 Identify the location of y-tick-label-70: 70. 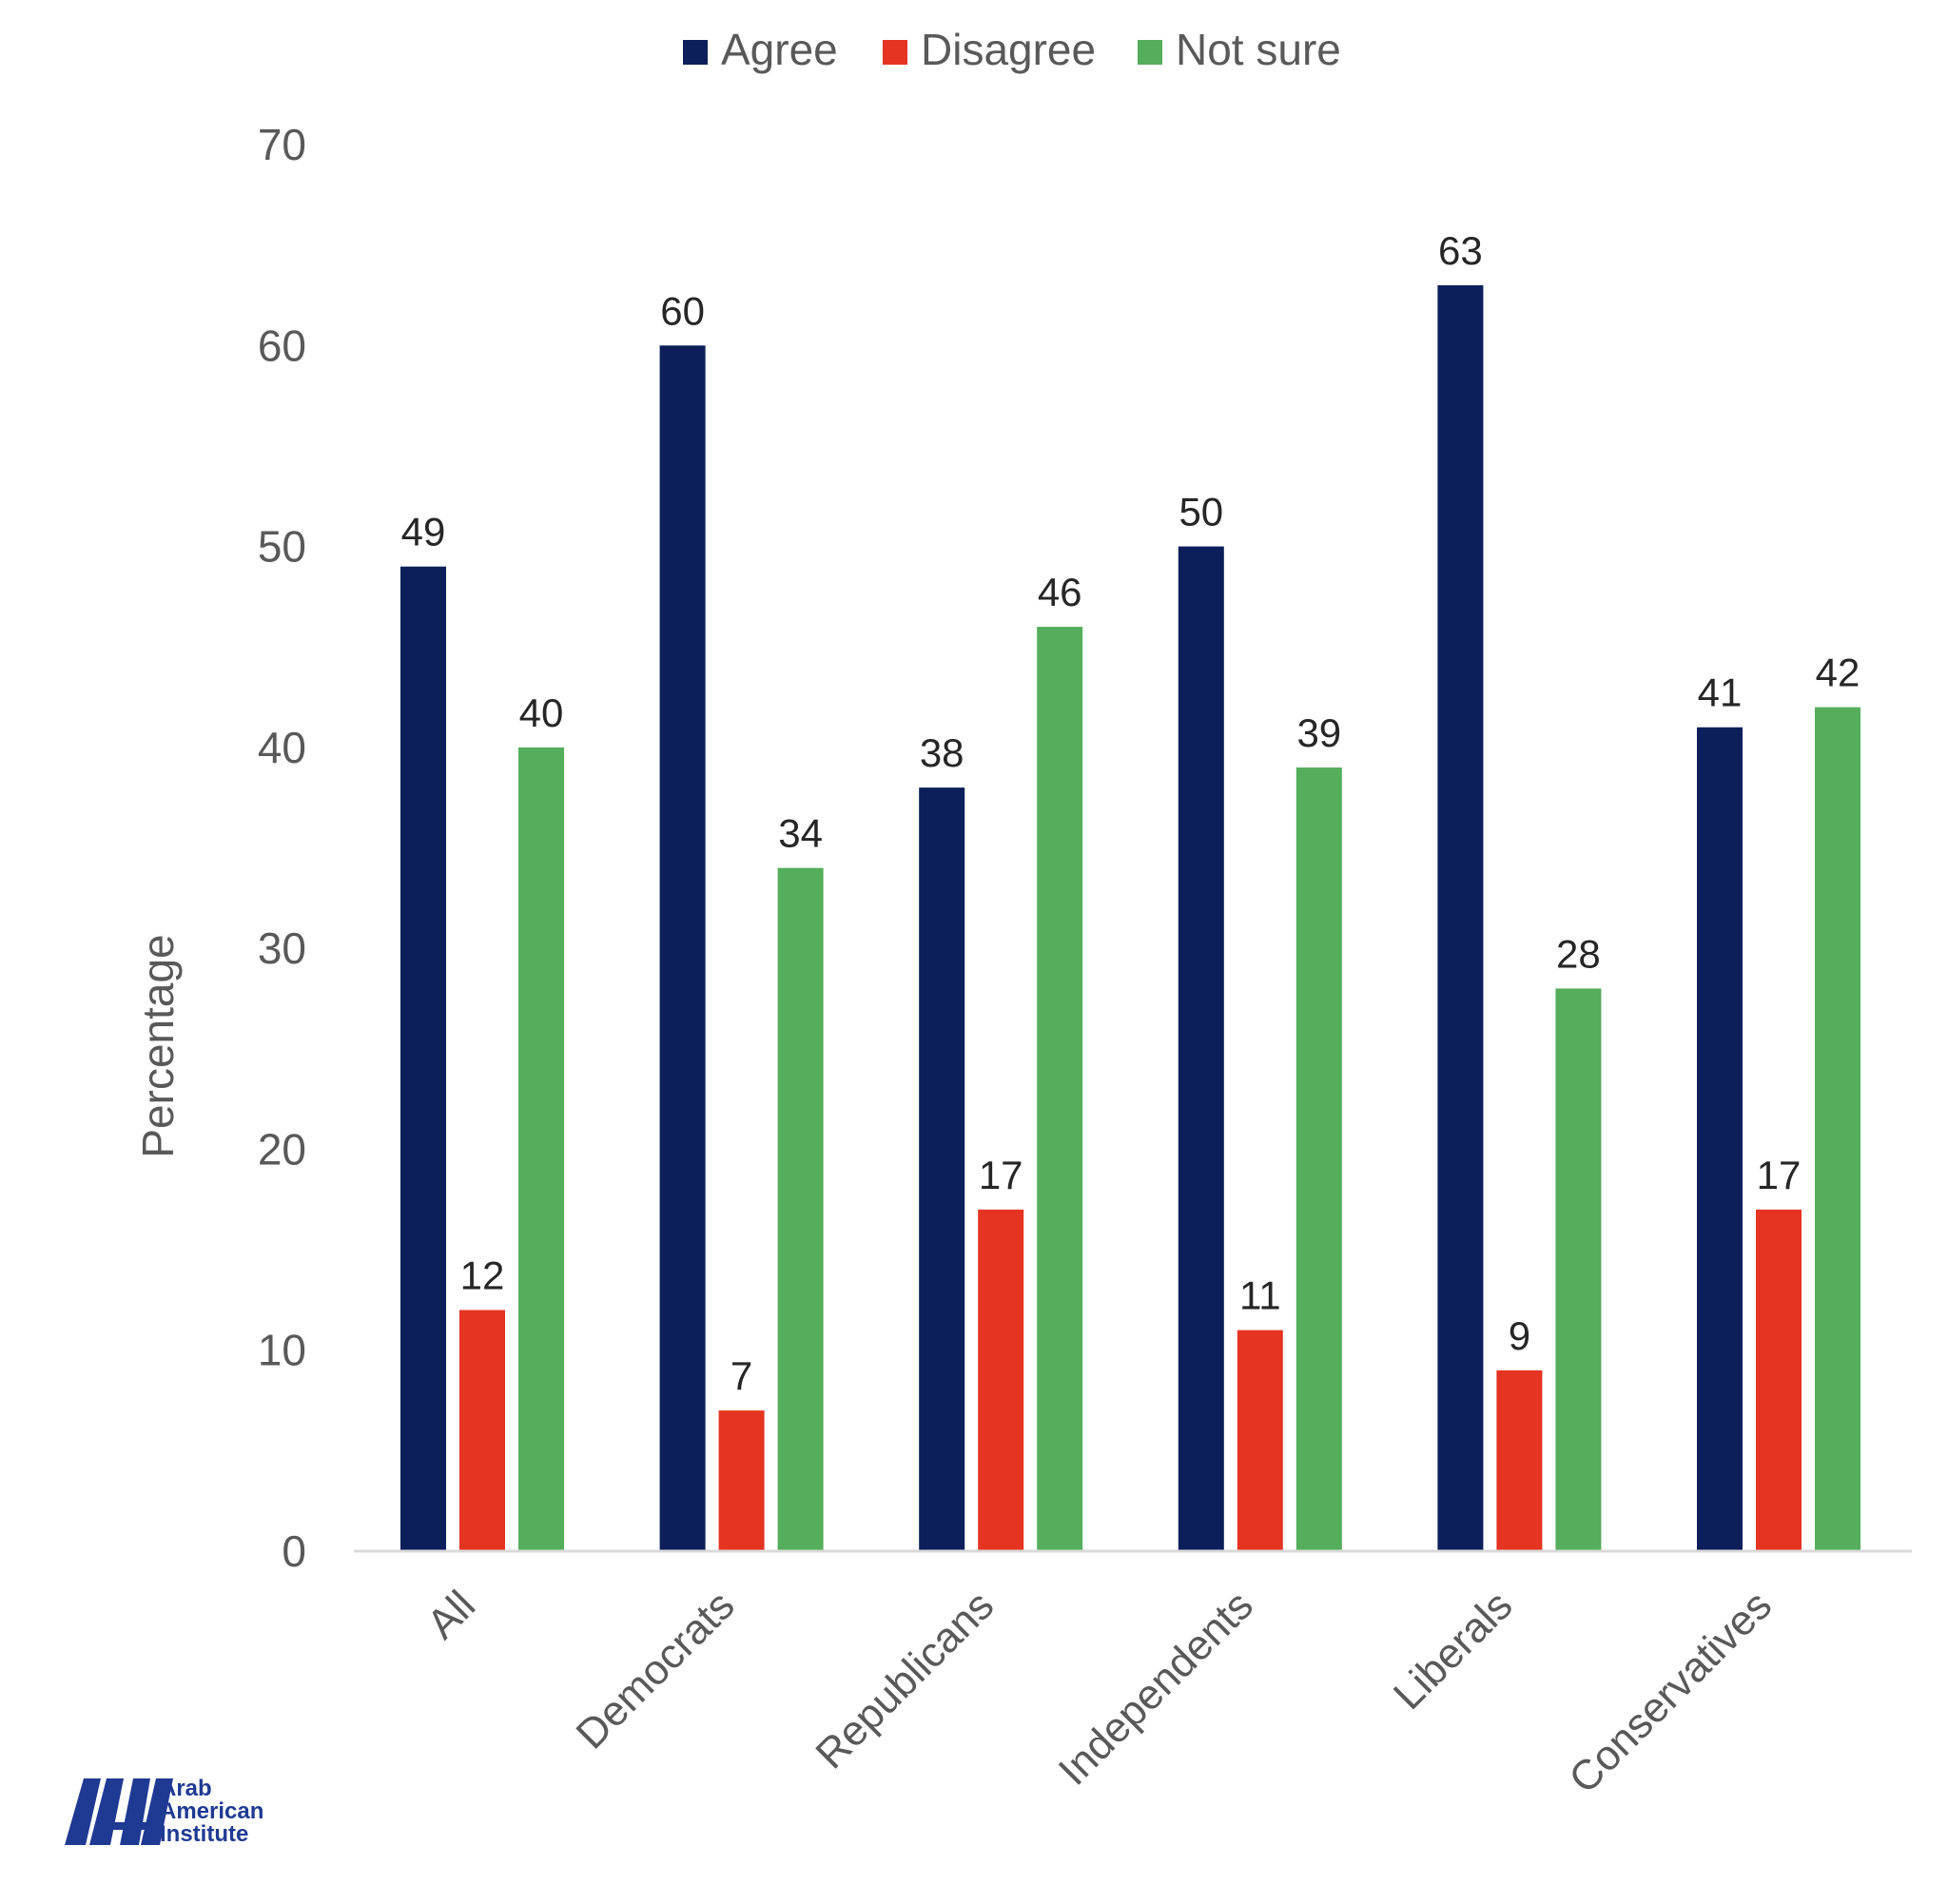
(282, 144).